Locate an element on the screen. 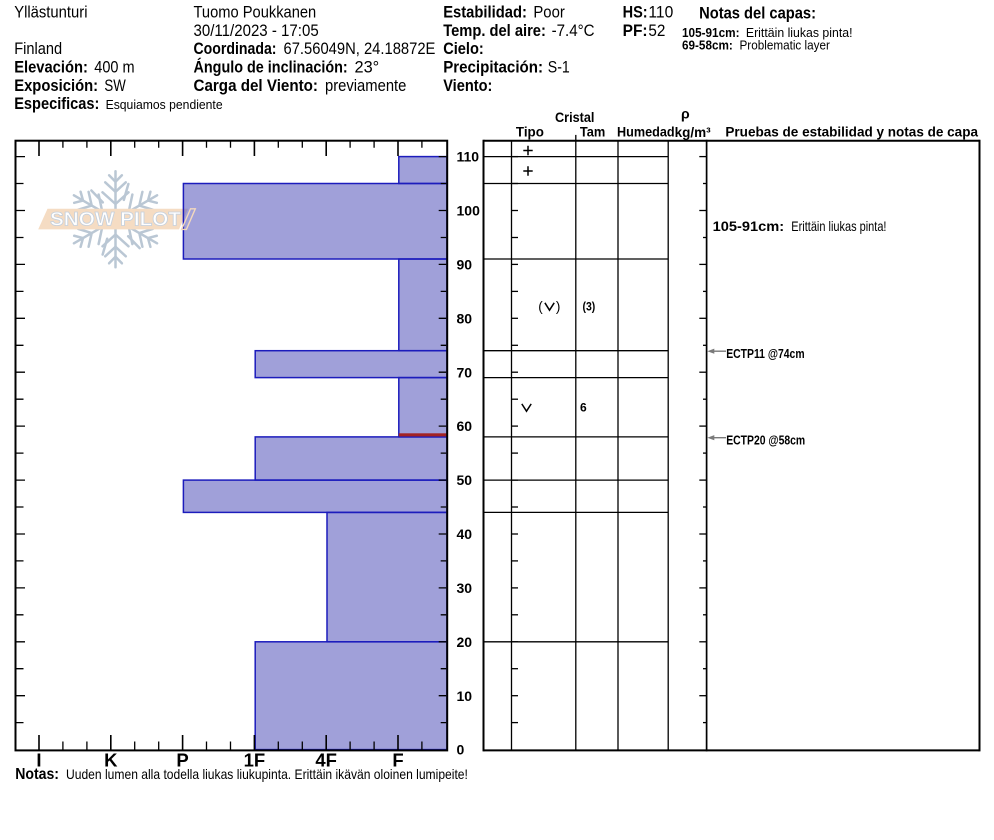  svg-text: Notas: is located at coordinates (37, 774).